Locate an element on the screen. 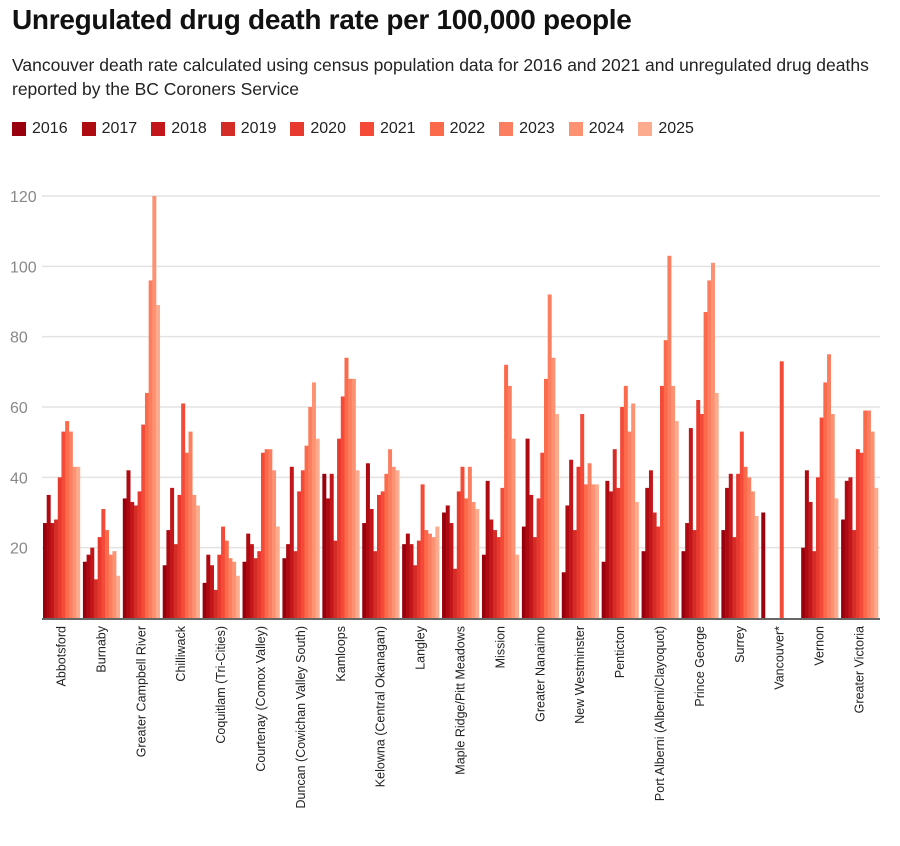  legend-label: 2018 is located at coordinates (189, 128).